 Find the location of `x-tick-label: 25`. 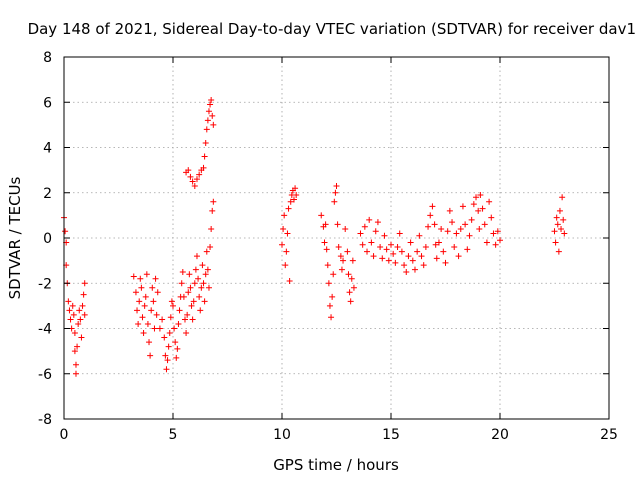

x-tick-label: 25 is located at coordinates (609, 435).